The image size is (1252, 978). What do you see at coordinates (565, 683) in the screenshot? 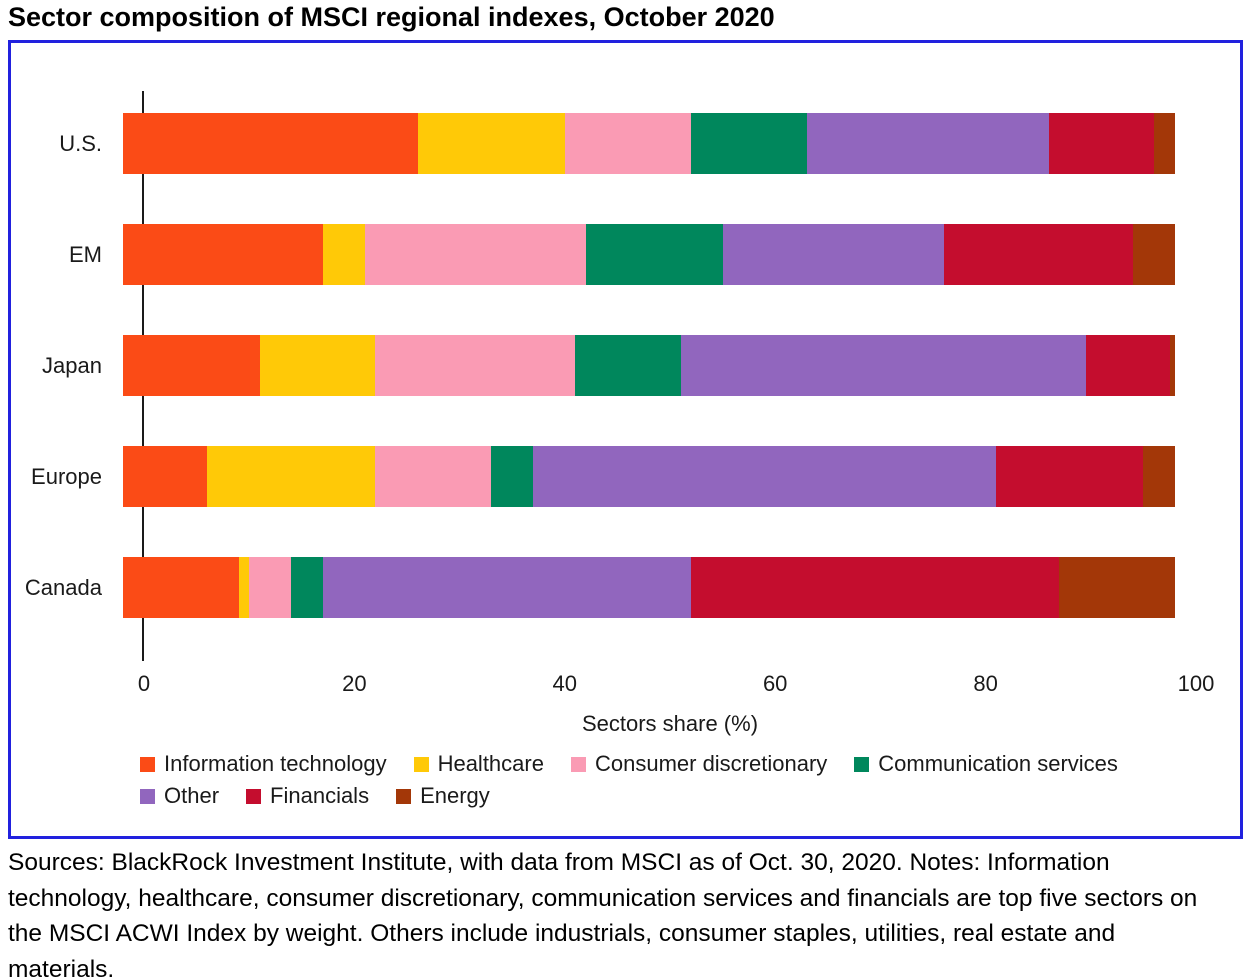
I see `x-tick-40: 40` at bounding box center [565, 683].